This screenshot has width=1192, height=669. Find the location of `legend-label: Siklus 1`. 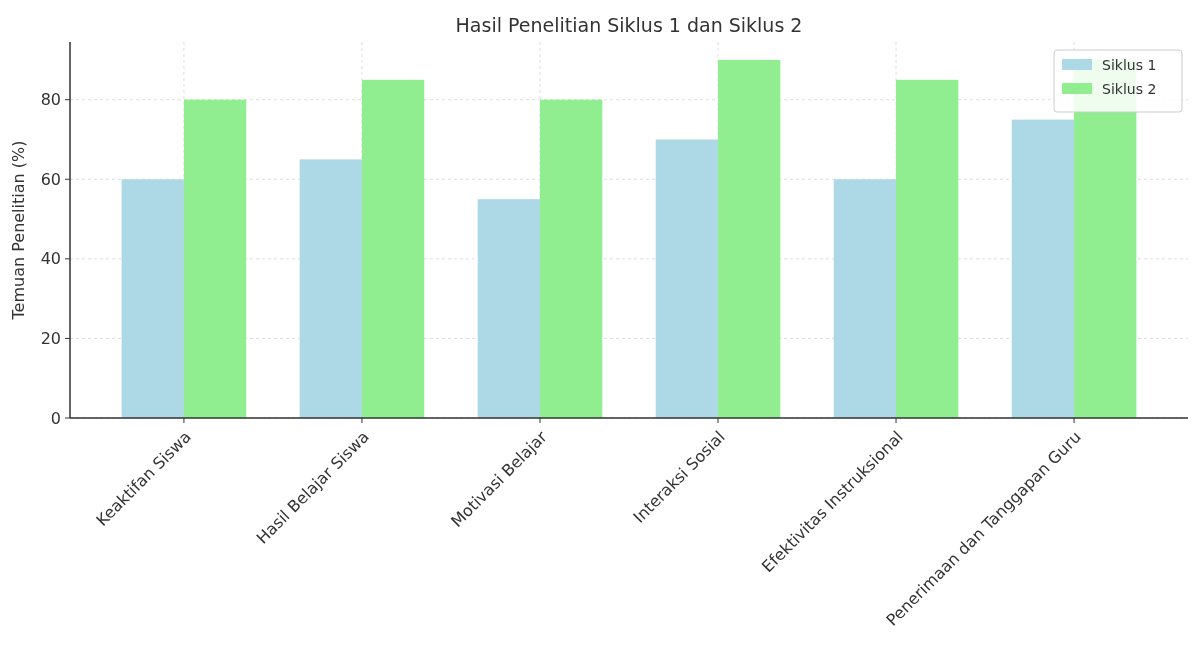

legend-label: Siklus 1 is located at coordinates (1129, 64).